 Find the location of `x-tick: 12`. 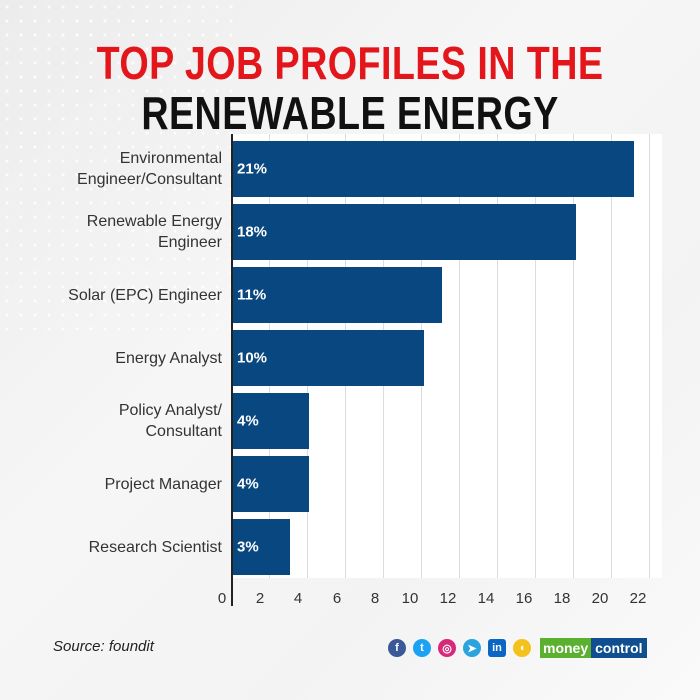

x-tick: 12 is located at coordinates (448, 598).